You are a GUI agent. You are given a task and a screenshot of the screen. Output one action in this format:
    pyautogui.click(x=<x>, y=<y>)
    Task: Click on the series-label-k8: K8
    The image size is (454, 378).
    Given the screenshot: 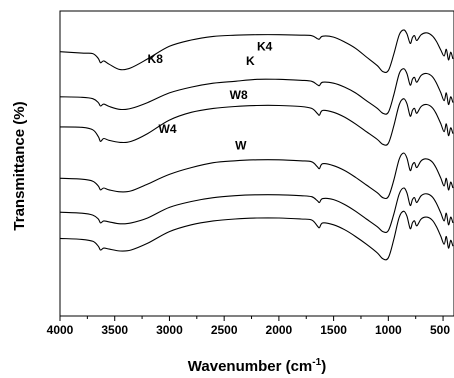 What is the action you would take?
    pyautogui.click(x=156, y=59)
    